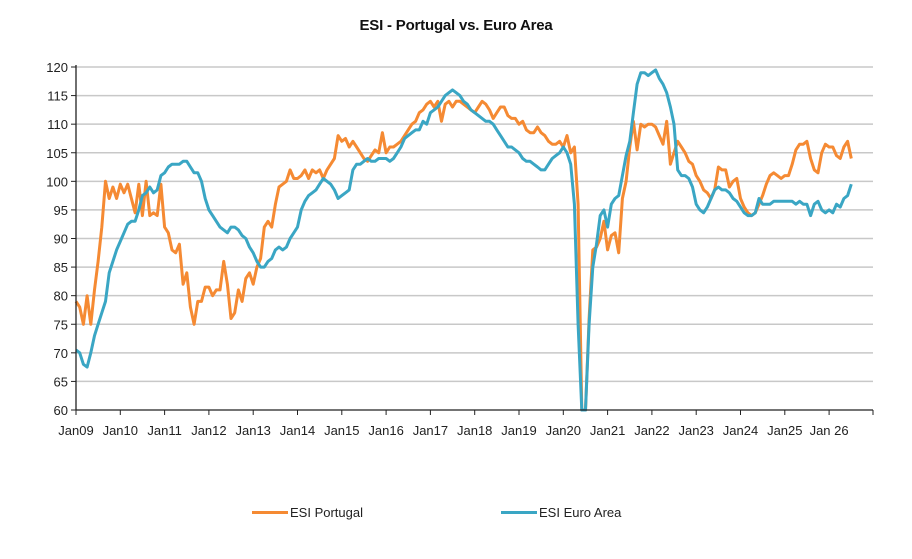 The height and width of the screenshot is (559, 912). I want to click on y-tick-label: 65, so click(61, 381).